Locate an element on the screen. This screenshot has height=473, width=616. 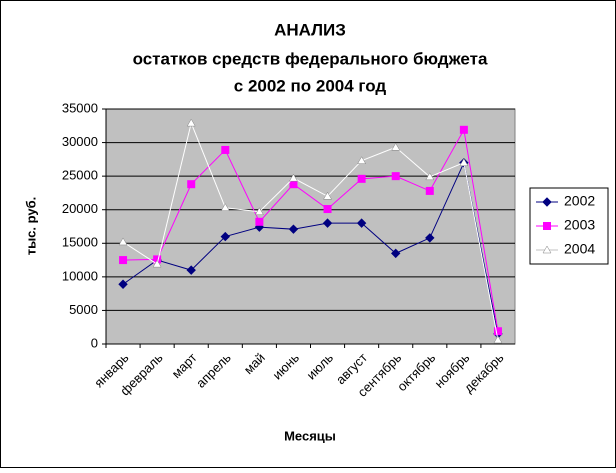
y-tick-label: 0 is located at coordinates (94, 342).